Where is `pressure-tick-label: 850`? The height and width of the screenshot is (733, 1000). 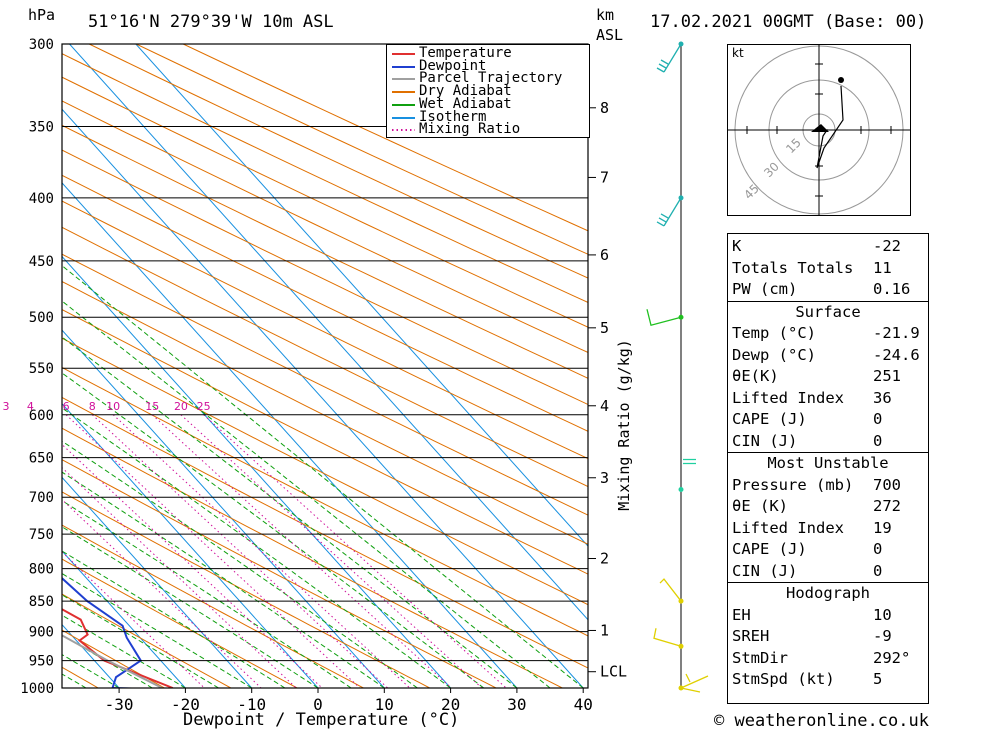
pressure-tick-label: 850 is located at coordinates (41, 602).